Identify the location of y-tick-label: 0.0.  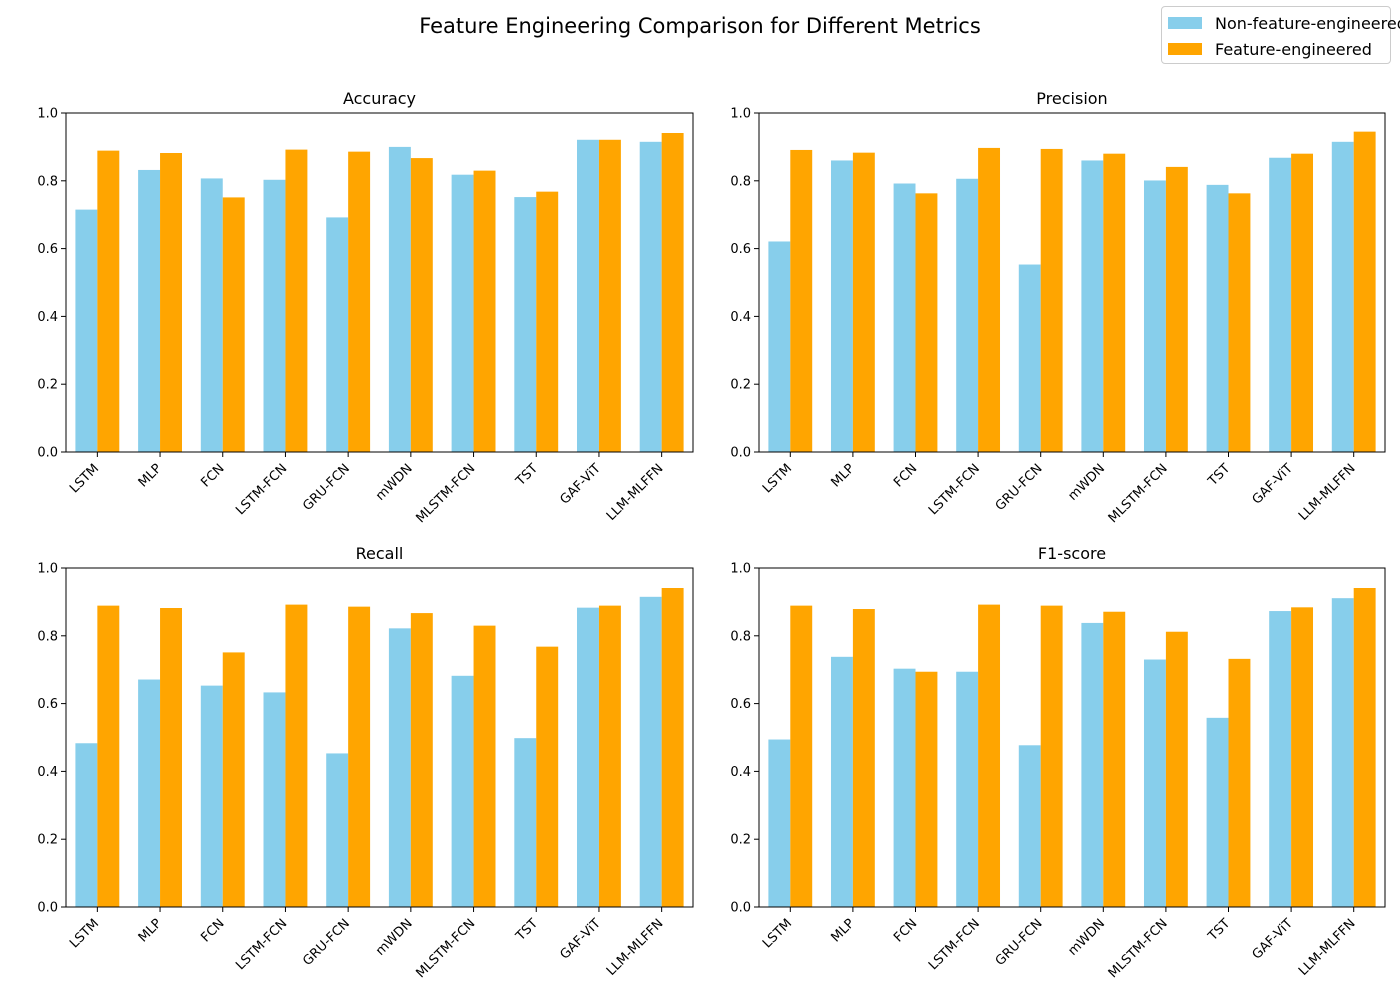
(47, 453).